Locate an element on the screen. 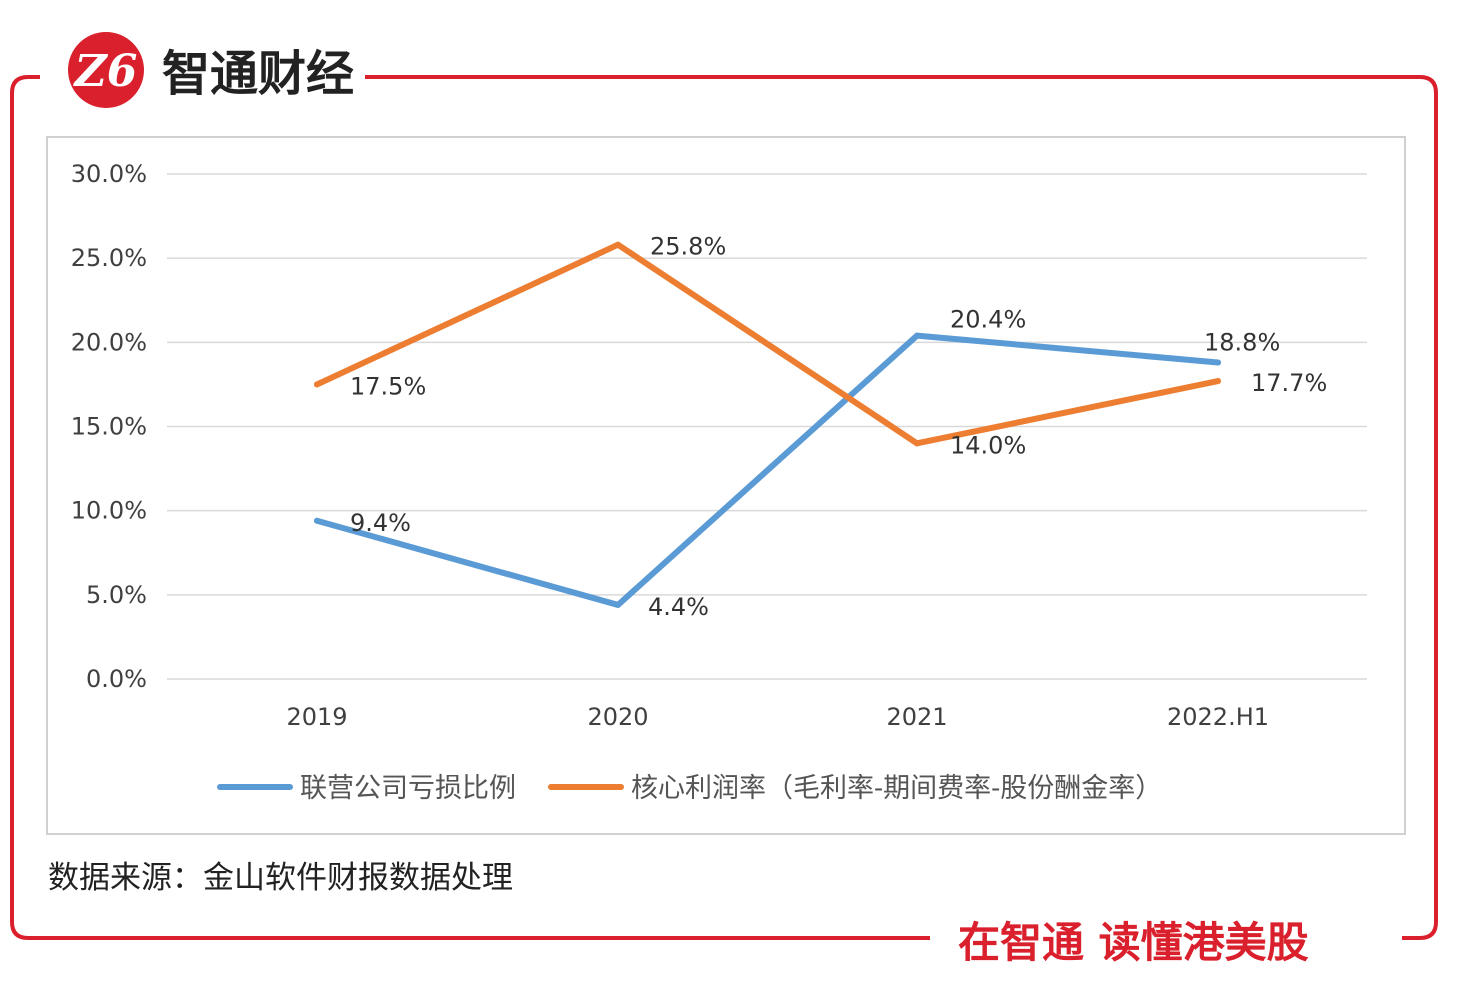 This screenshot has height=987, width=1461. data-label: 17.5% is located at coordinates (388, 386).